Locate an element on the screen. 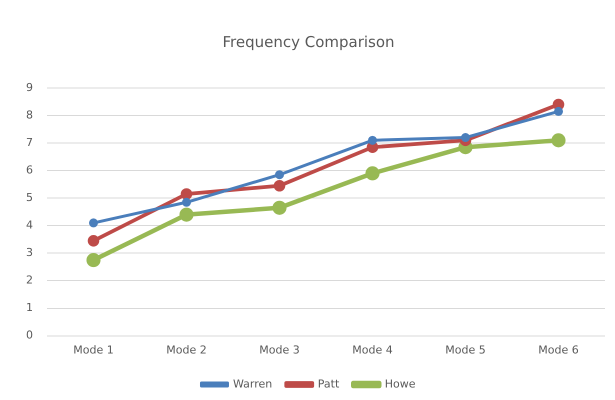  x-tick-label: Mode 6 is located at coordinates (558, 349).